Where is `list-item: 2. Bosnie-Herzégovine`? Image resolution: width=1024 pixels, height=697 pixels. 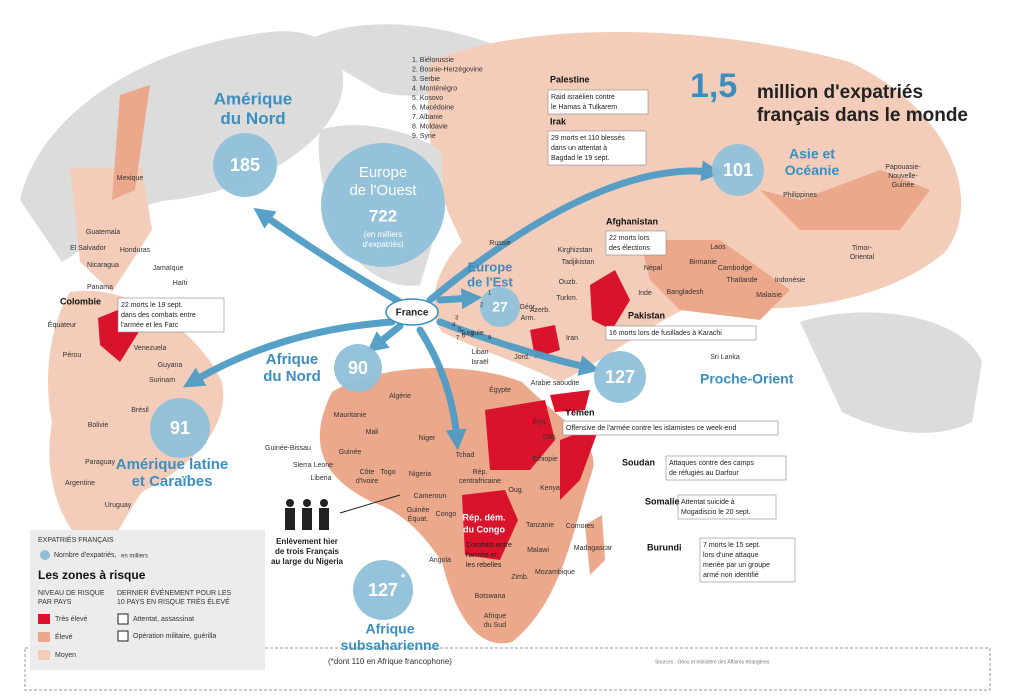 list-item: 2. Bosnie-Herzégovine is located at coordinates (447, 69).